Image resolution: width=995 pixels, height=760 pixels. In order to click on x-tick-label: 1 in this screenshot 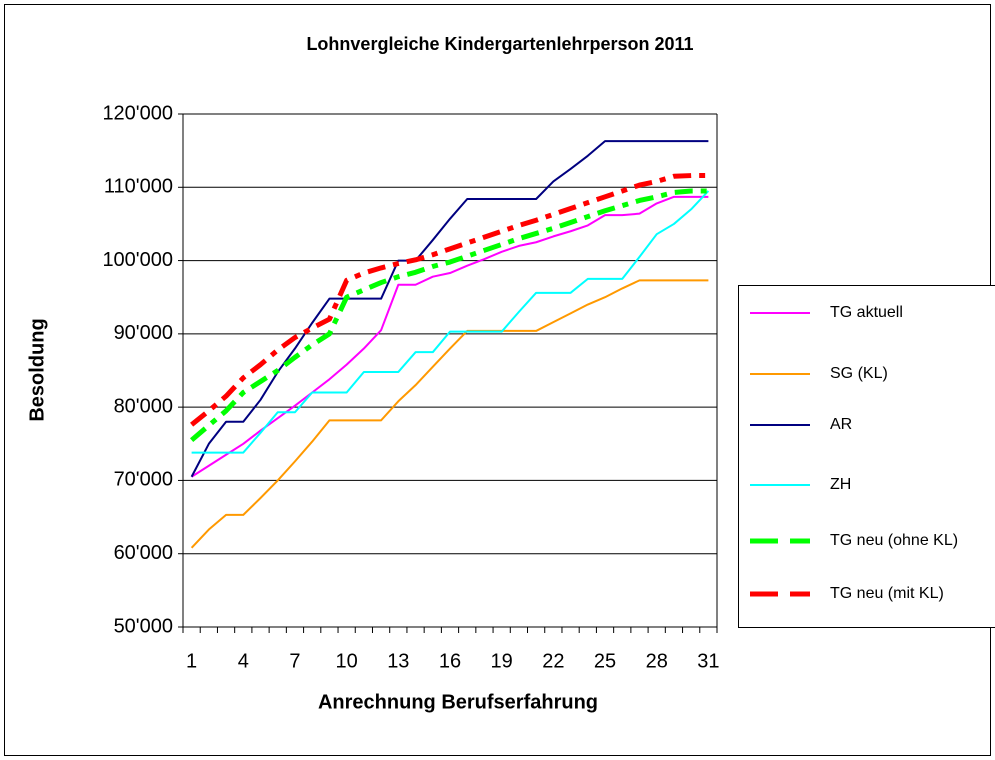, I will do `click(191, 661)`.